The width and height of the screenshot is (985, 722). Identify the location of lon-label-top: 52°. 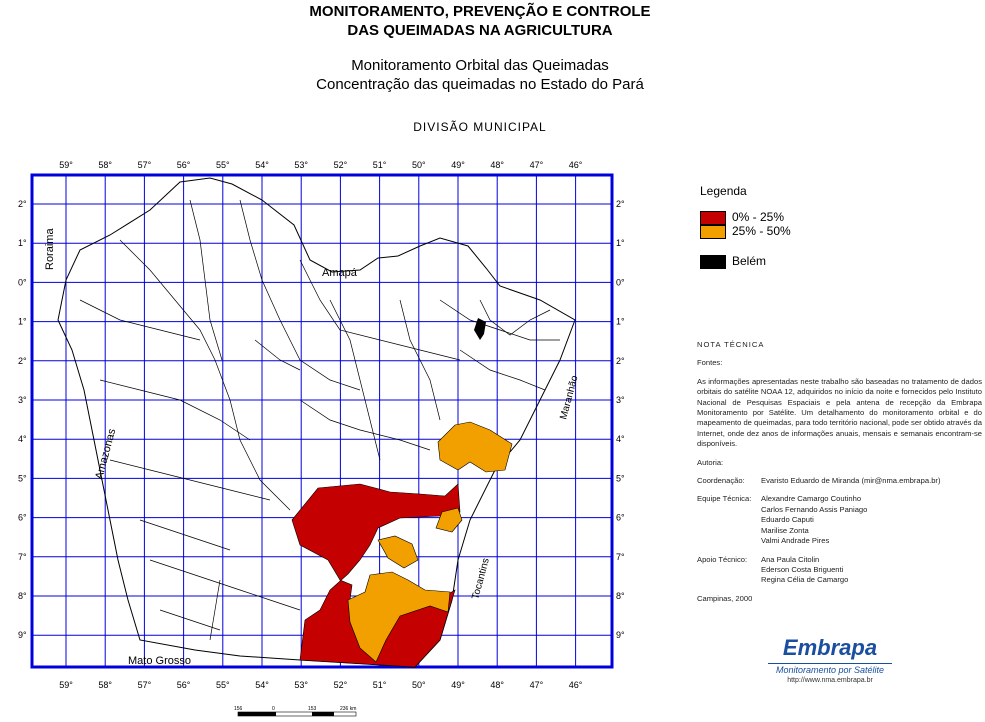
(341, 165).